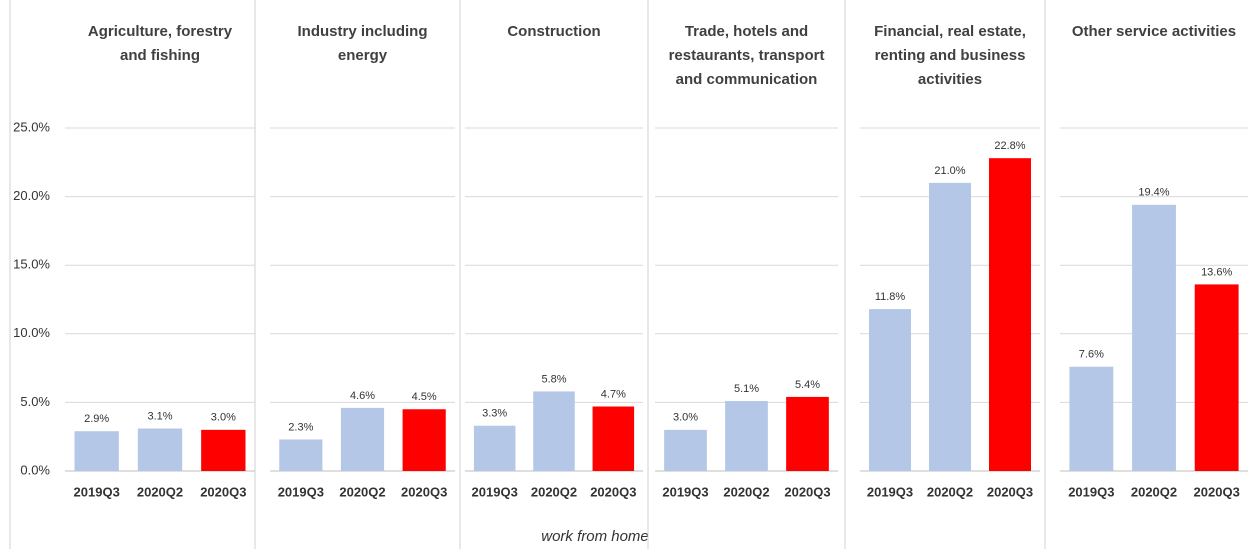 The height and width of the screenshot is (549, 1255). I want to click on value-label: 4.7%, so click(613, 394).